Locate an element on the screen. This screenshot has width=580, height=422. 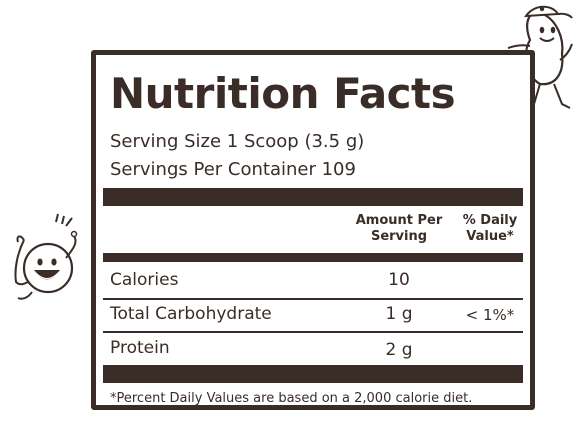
amount-per-serving-header: Amount Per Serving is located at coordinates (399, 228).